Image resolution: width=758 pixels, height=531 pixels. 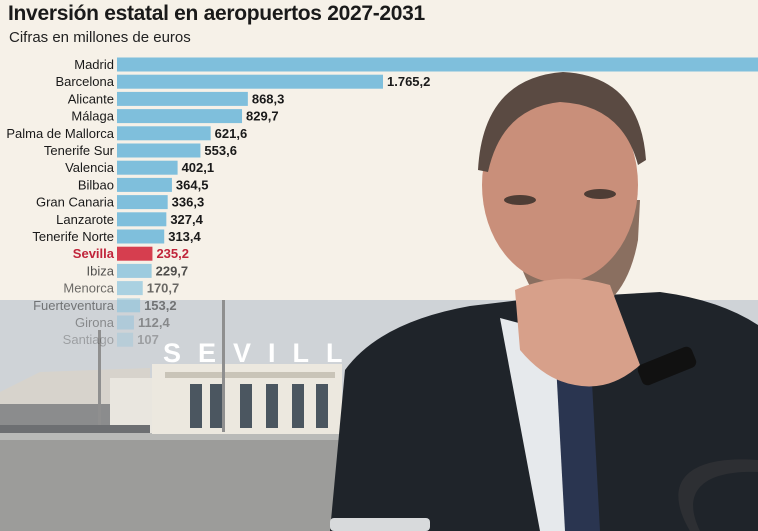 What do you see at coordinates (198, 167) in the screenshot?
I see `value-label: 402,1` at bounding box center [198, 167].